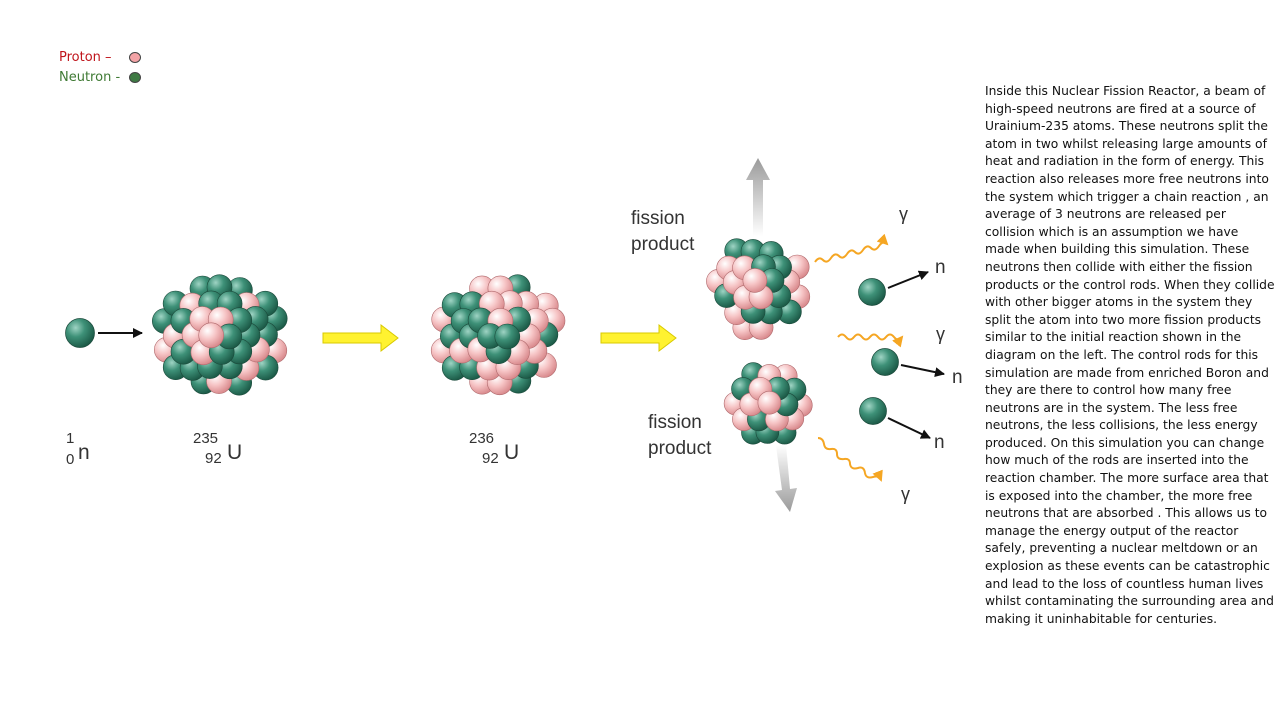 Image resolution: width=1280 pixels, height=720 pixels. Describe the element at coordinates (70, 459) in the screenshot. I see `neutron-atomic-number: 0` at that location.